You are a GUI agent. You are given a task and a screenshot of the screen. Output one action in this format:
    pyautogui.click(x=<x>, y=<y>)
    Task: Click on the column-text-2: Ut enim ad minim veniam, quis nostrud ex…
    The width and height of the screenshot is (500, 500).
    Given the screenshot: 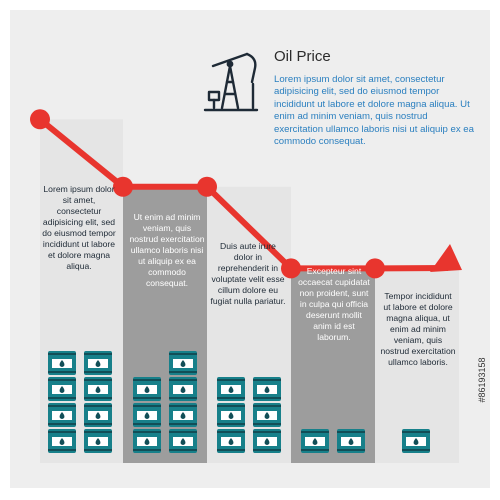 What is the action you would take?
    pyautogui.click(x=167, y=250)
    